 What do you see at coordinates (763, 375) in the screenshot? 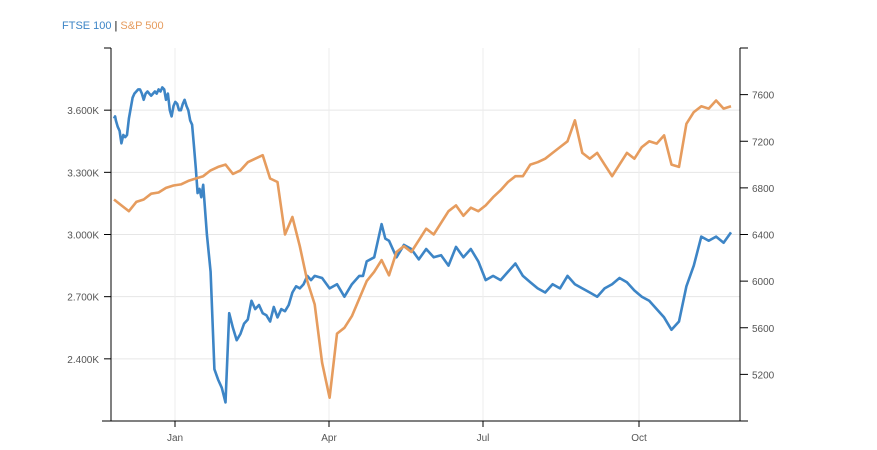
I see `y-right-tick-label-0: 5200` at bounding box center [763, 375].